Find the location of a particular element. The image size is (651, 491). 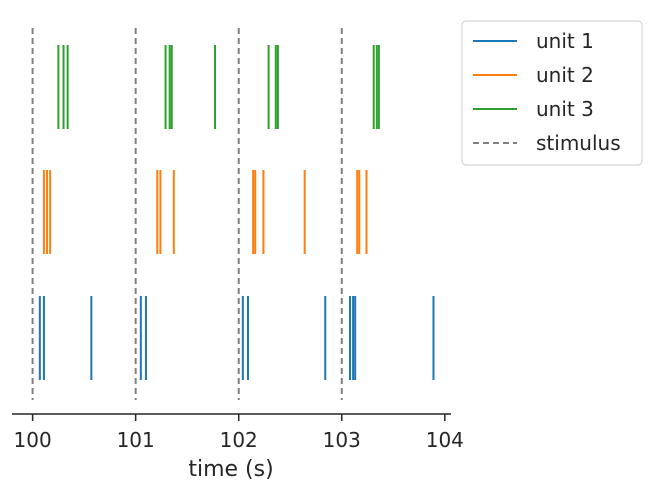

x-tick-label: 100 is located at coordinates (33, 440).